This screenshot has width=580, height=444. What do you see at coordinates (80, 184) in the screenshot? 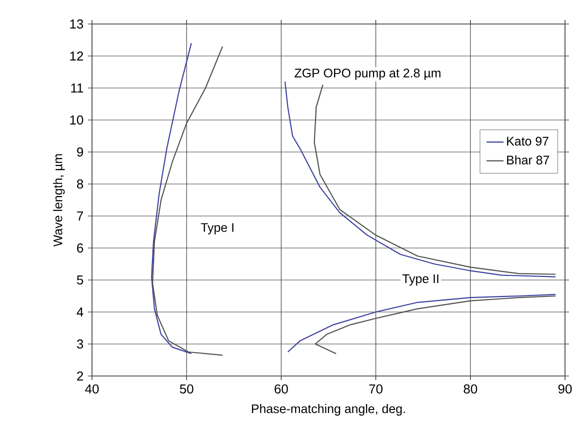
I see `y-tick-label: 8` at bounding box center [80, 184].